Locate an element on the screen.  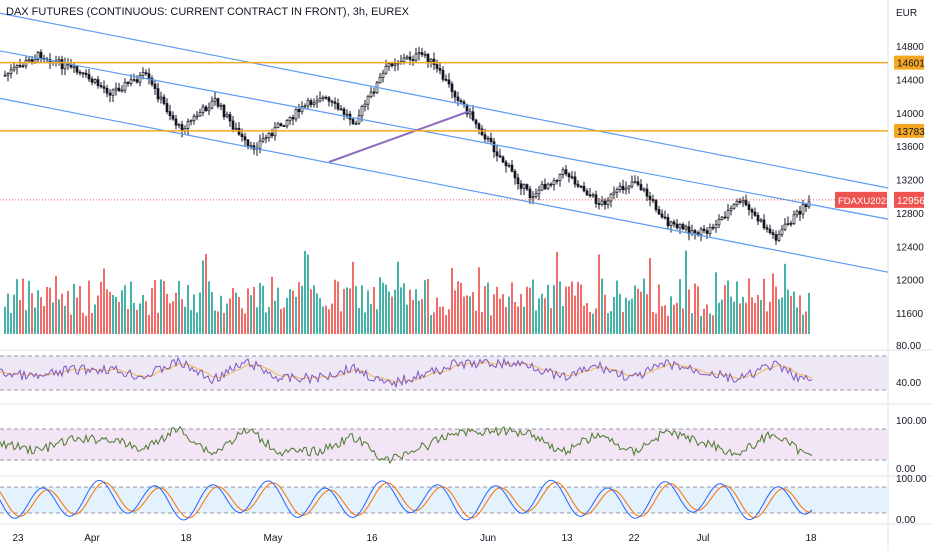
indicator-axis-label: 100.00 is located at coordinates (911, 421).